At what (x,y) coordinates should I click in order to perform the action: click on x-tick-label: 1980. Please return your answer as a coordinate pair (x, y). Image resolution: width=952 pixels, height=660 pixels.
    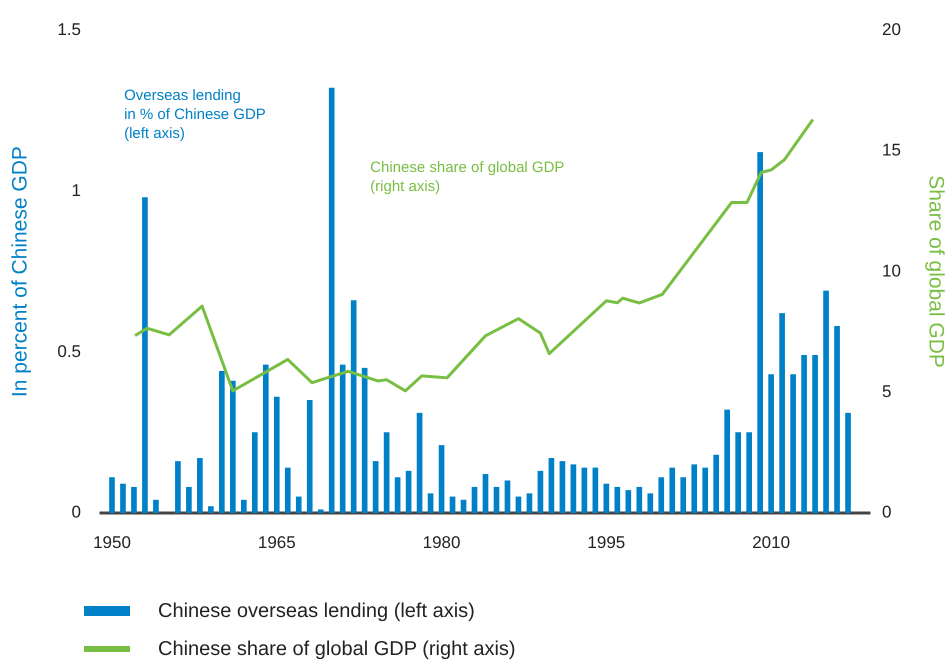
    Looking at the image, I should click on (441, 542).